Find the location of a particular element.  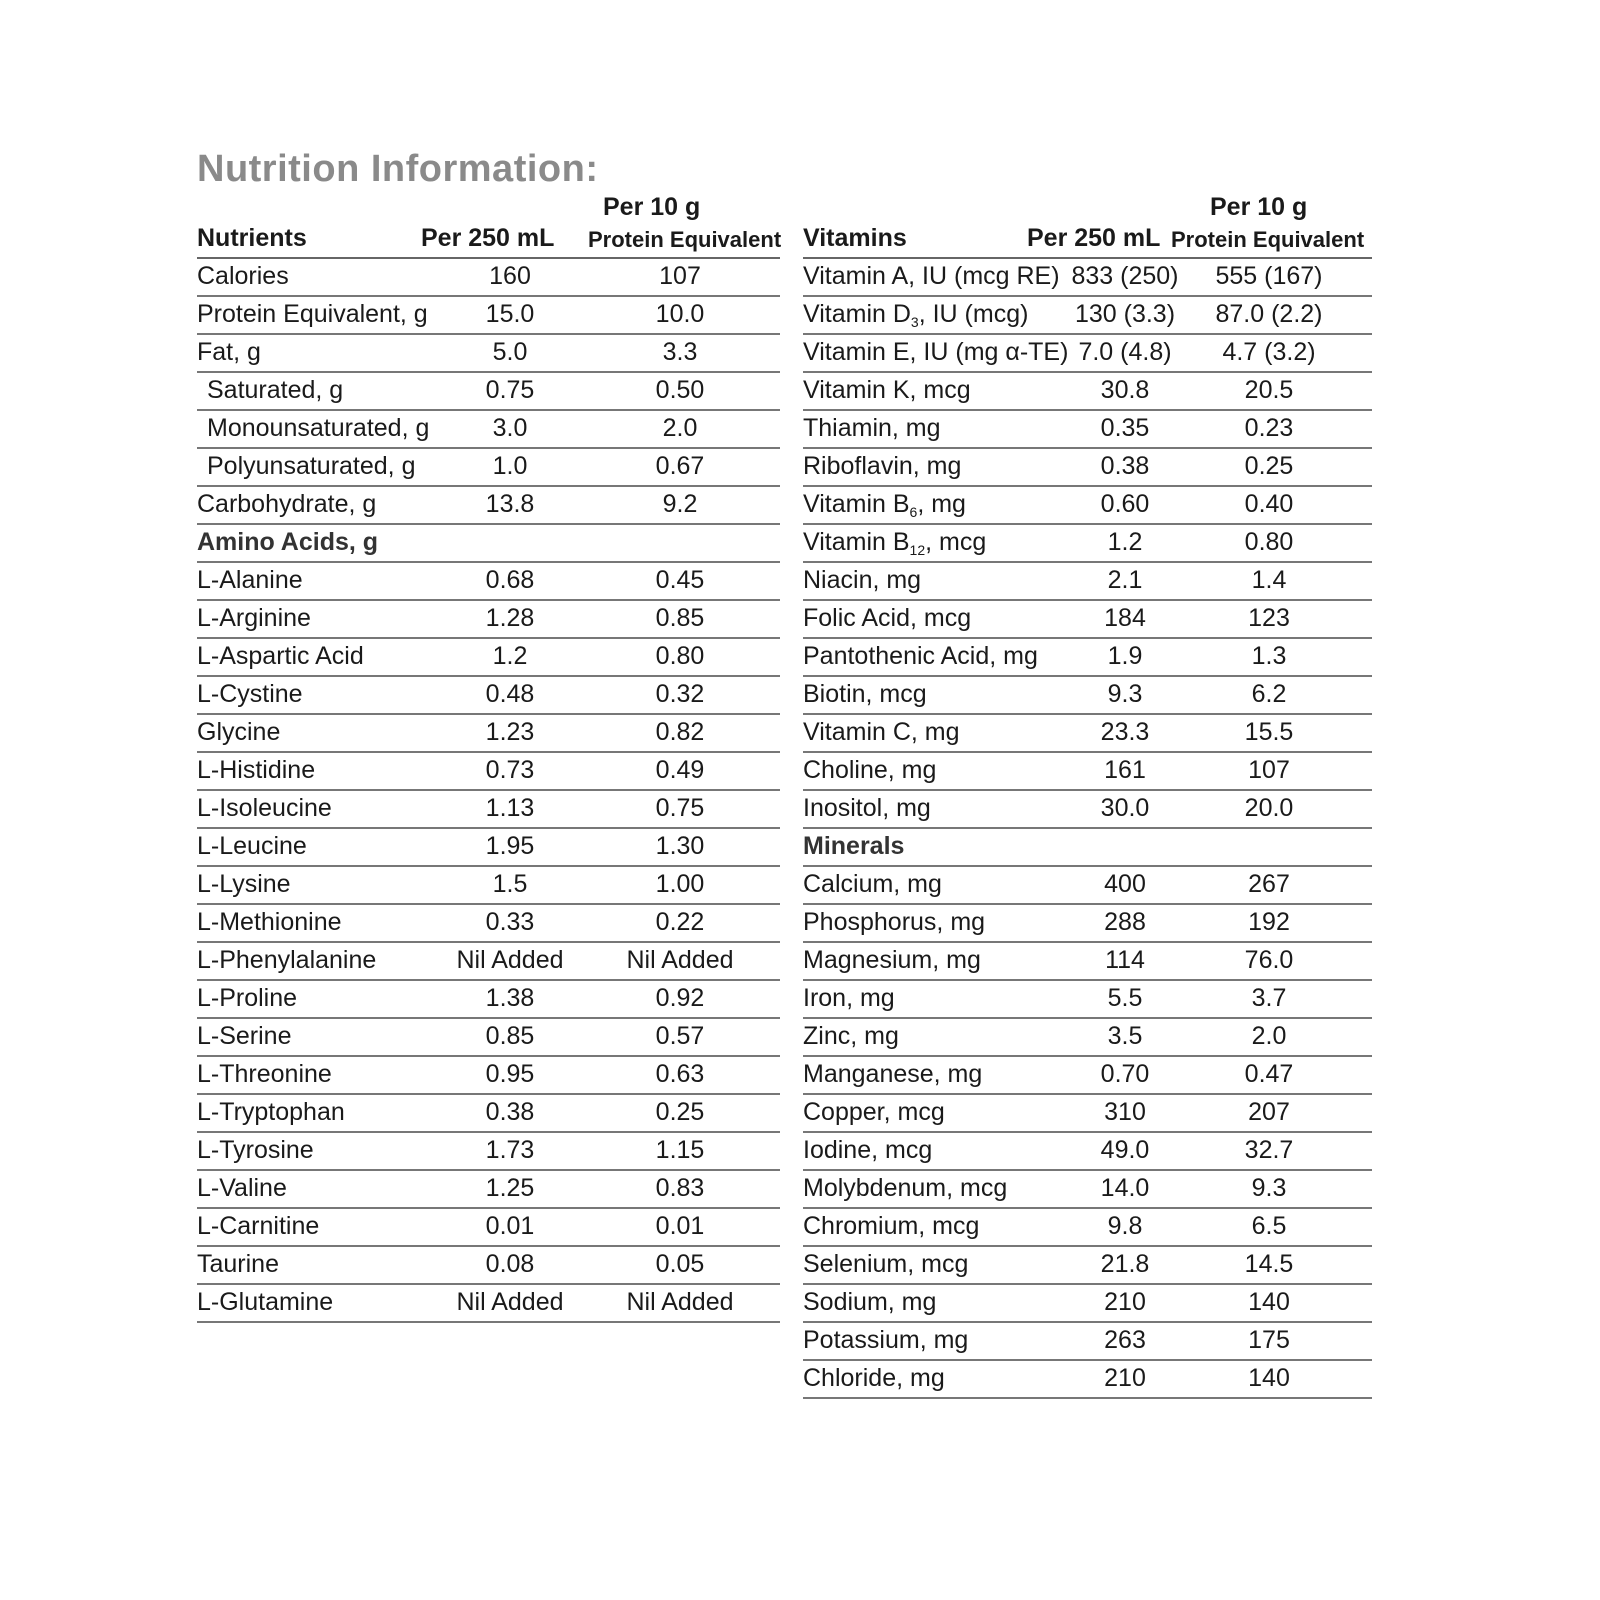

per-10g-value: 207 is located at coordinates (1269, 1112).